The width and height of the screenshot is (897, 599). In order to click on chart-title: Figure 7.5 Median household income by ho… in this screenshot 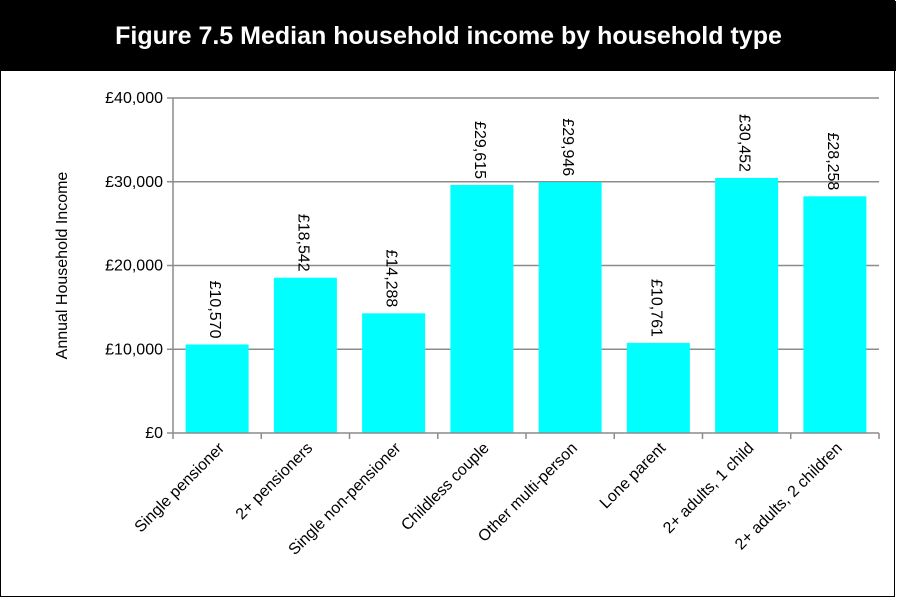, I will do `click(448, 35)`.